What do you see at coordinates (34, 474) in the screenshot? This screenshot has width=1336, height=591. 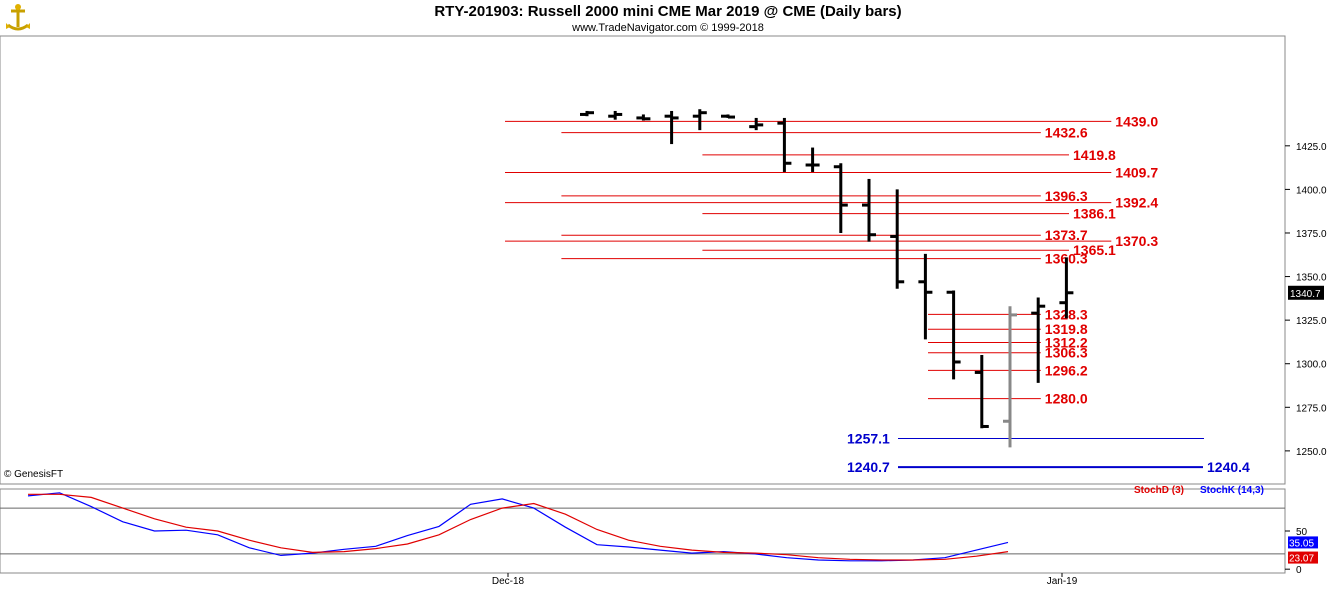 I see `copyright-label: © GenesisFT` at bounding box center [34, 474].